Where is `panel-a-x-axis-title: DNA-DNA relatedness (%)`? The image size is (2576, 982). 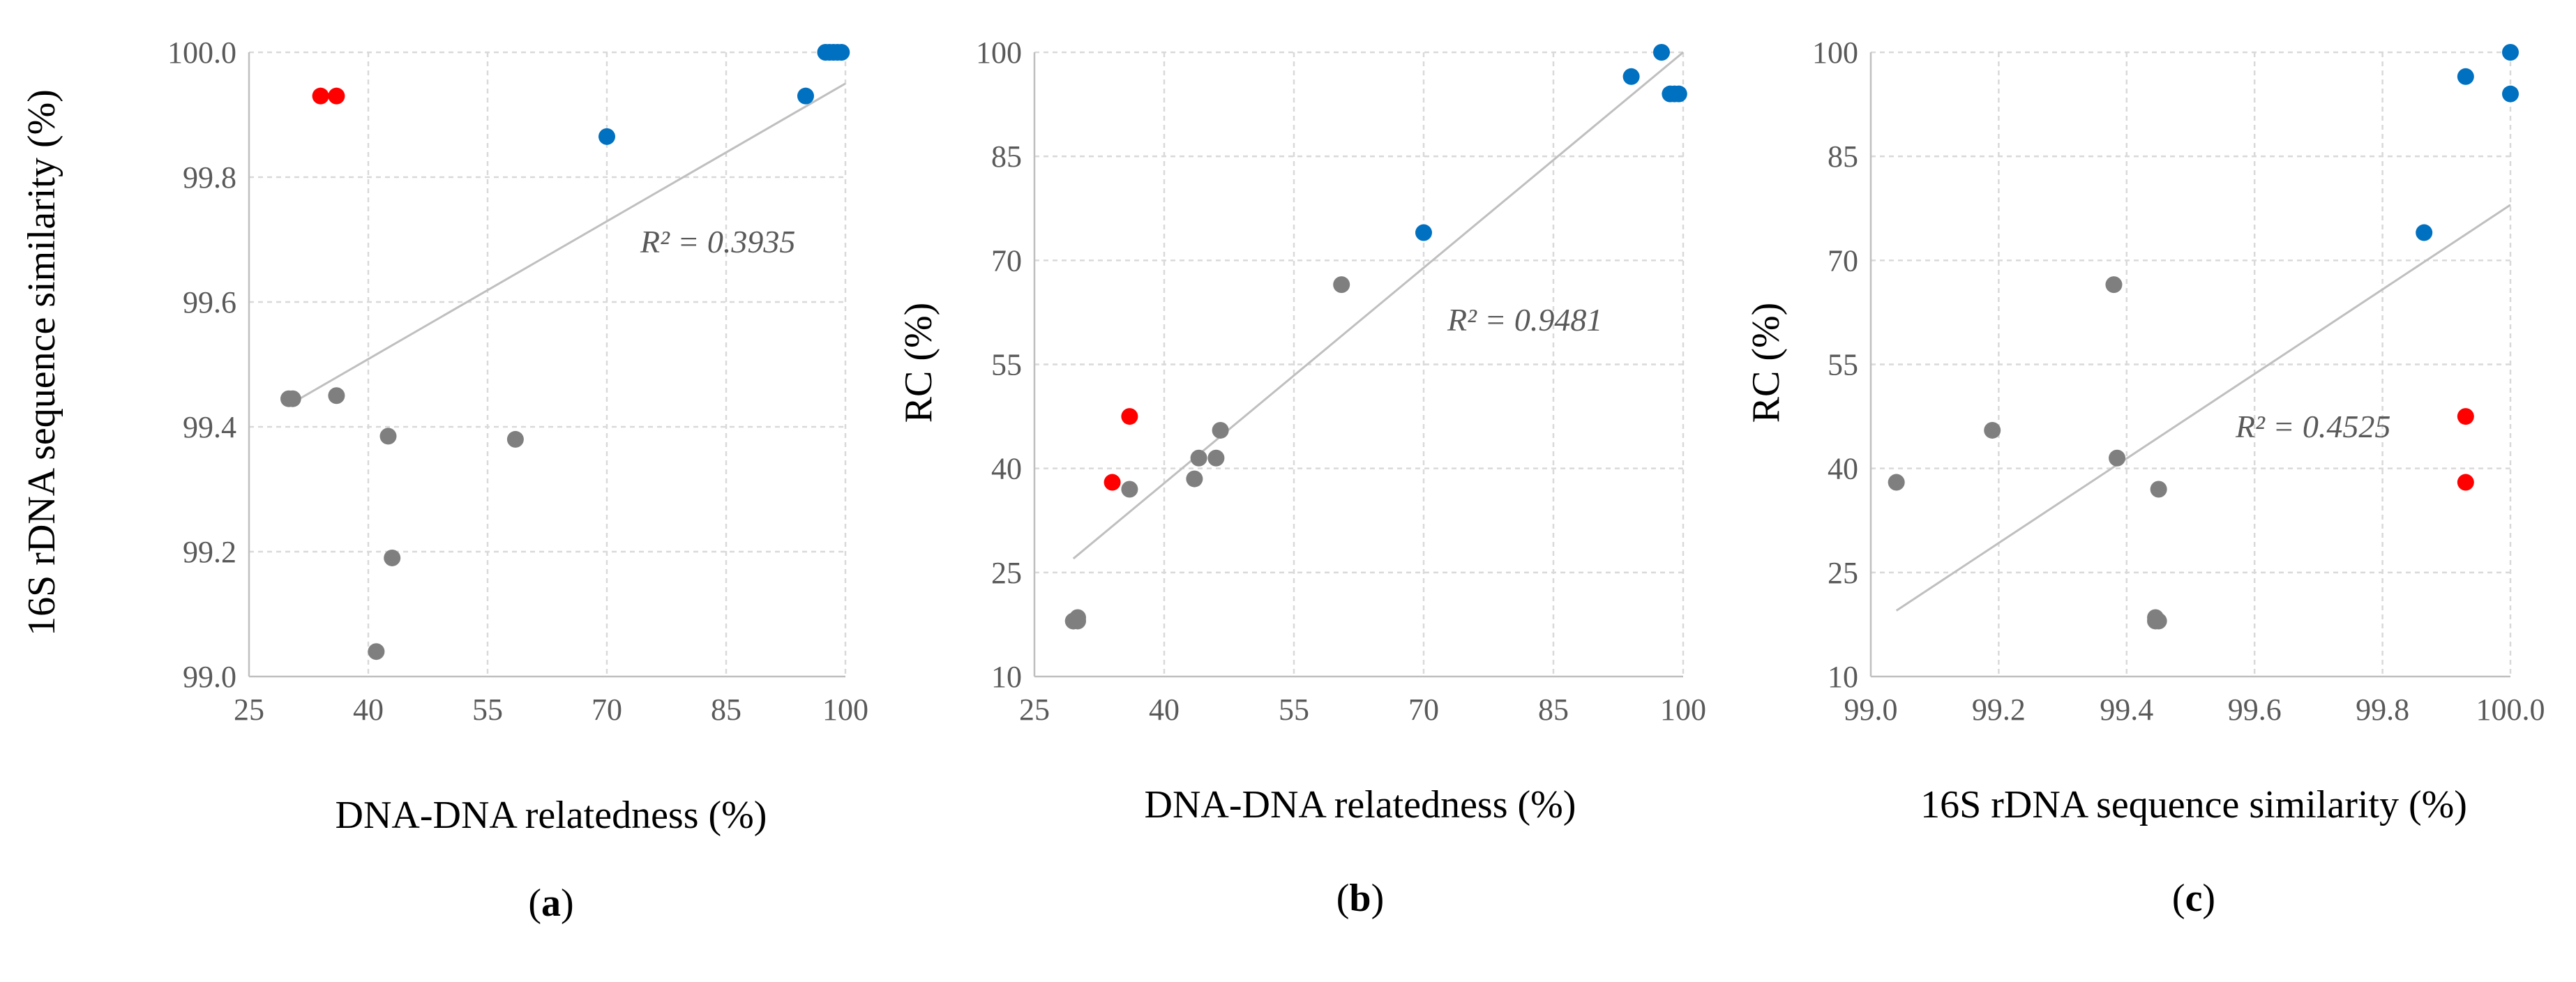
panel-a-x-axis-title: DNA-DNA relatedness (%) is located at coordinates (551, 815).